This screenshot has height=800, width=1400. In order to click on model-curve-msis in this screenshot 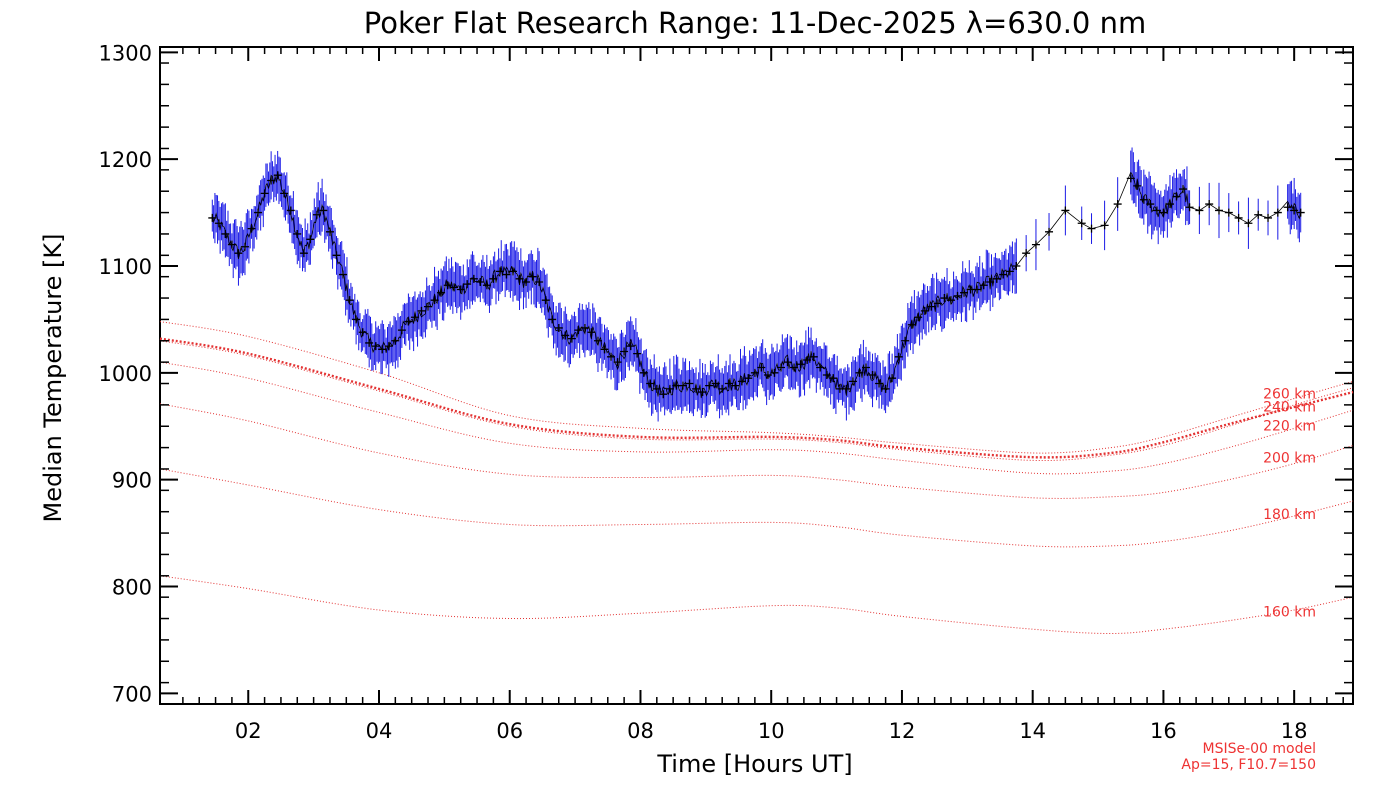, I will do `click(756, 398)`.